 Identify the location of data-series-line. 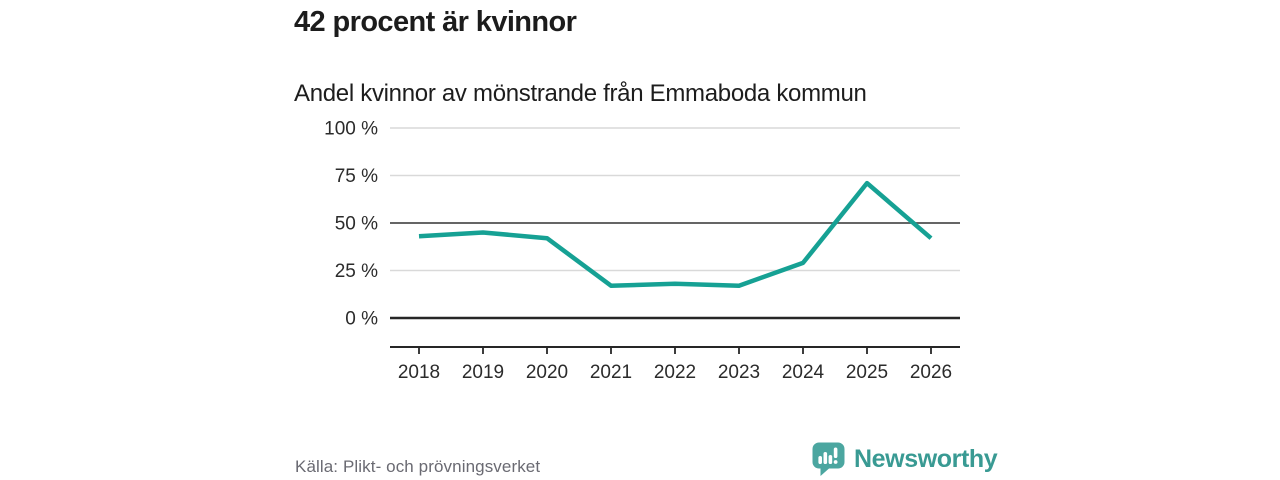
(675, 234).